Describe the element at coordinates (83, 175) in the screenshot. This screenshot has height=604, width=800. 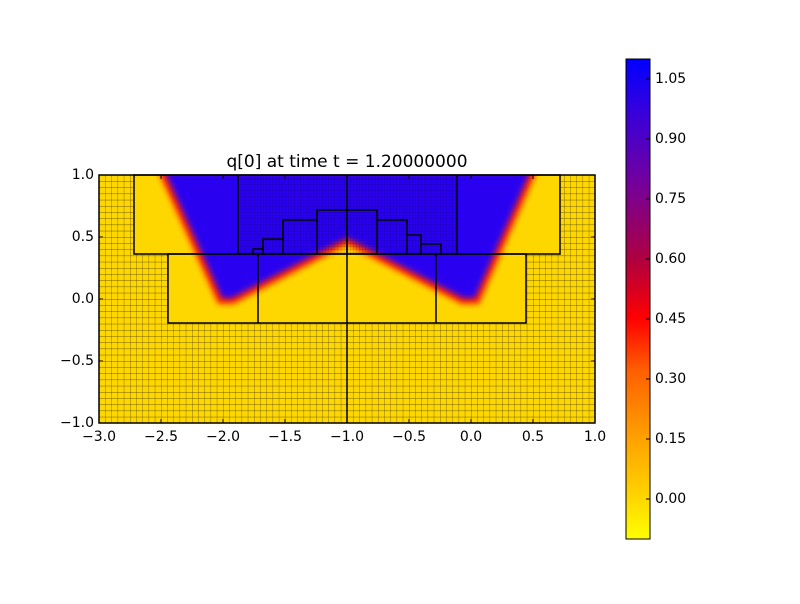
I see `y-tick-label: 1.0` at that location.